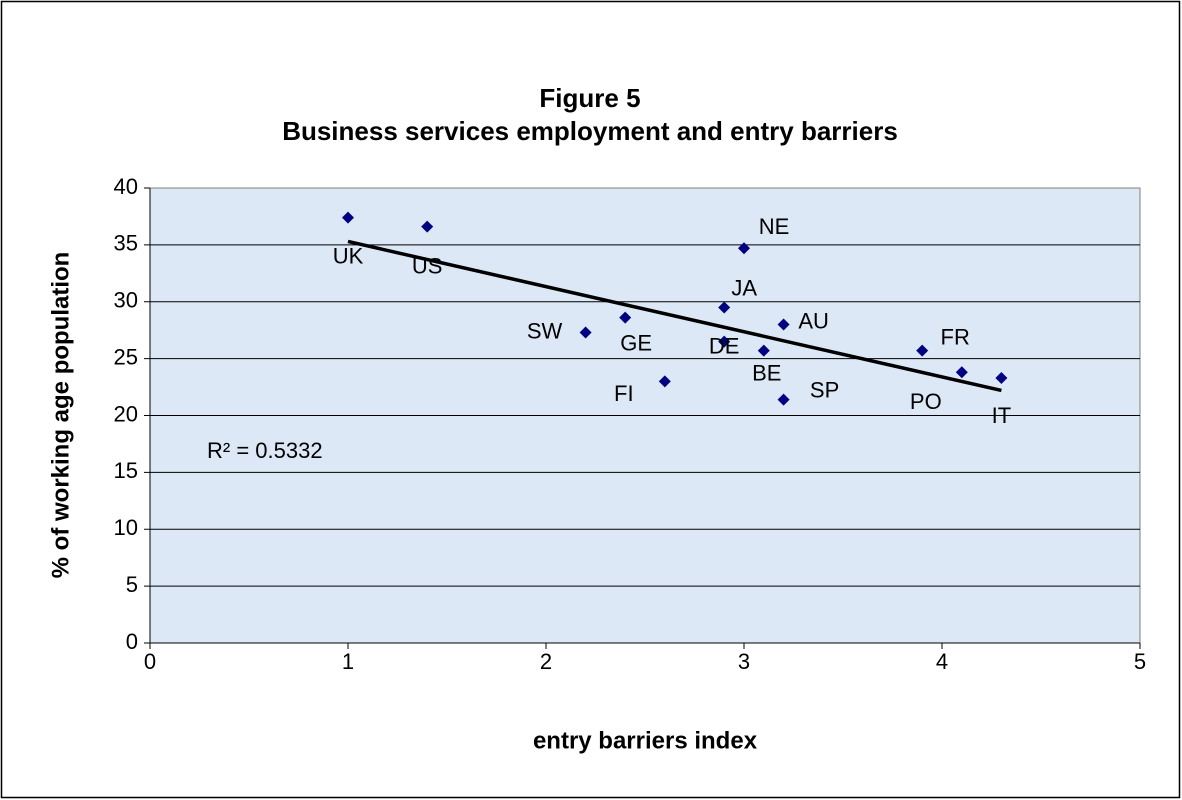 Image resolution: width=1182 pixels, height=800 pixels. What do you see at coordinates (674, 316) in the screenshot?
I see `trendline` at bounding box center [674, 316].